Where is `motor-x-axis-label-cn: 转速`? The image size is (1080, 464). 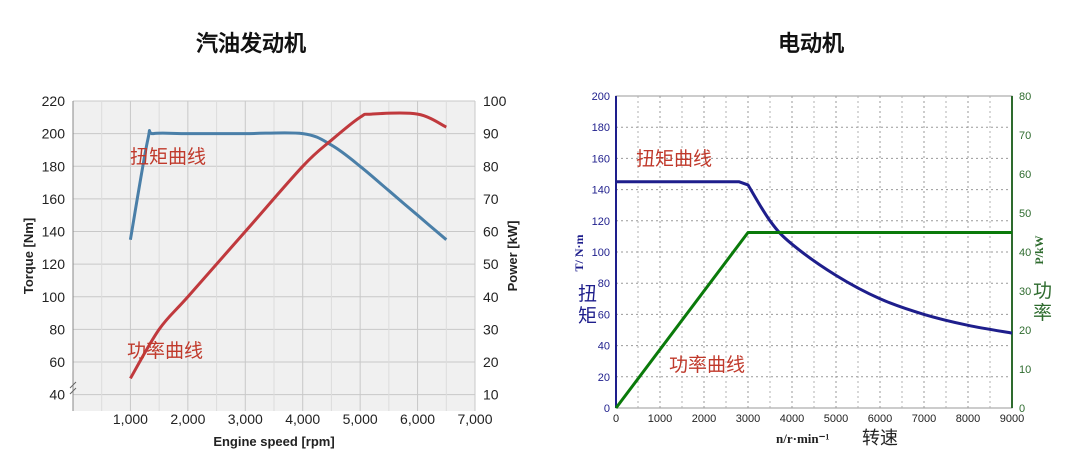 motor-x-axis-label-cn: 转速 is located at coordinates (880, 438).